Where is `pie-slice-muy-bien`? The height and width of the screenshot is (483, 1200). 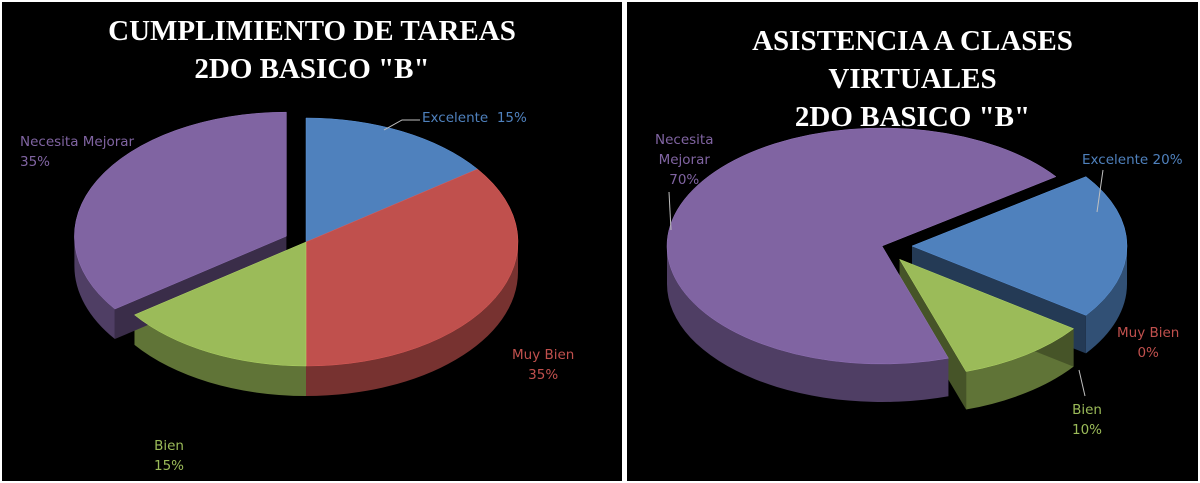
pie-slice-muy-bien is located at coordinates (412, 267).